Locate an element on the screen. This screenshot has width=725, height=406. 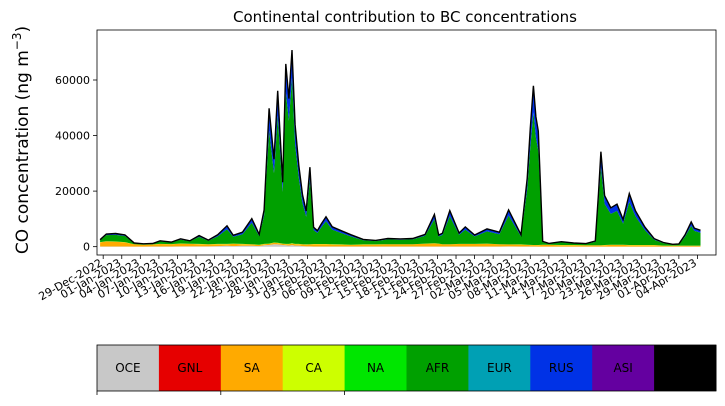
colorbar-label-gnl: GNL is located at coordinates (189, 368).